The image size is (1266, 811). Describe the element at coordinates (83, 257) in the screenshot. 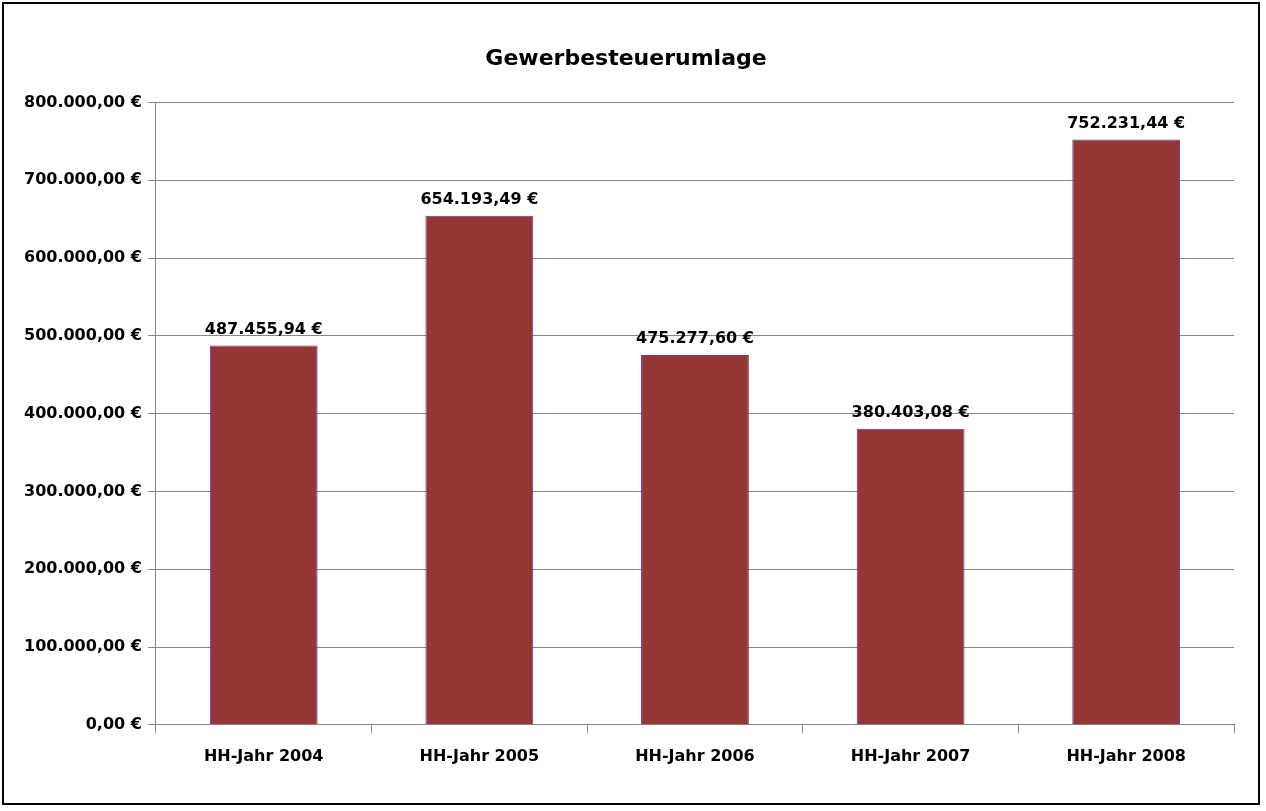

I see `y-tick-label: 600.000,00 €` at that location.